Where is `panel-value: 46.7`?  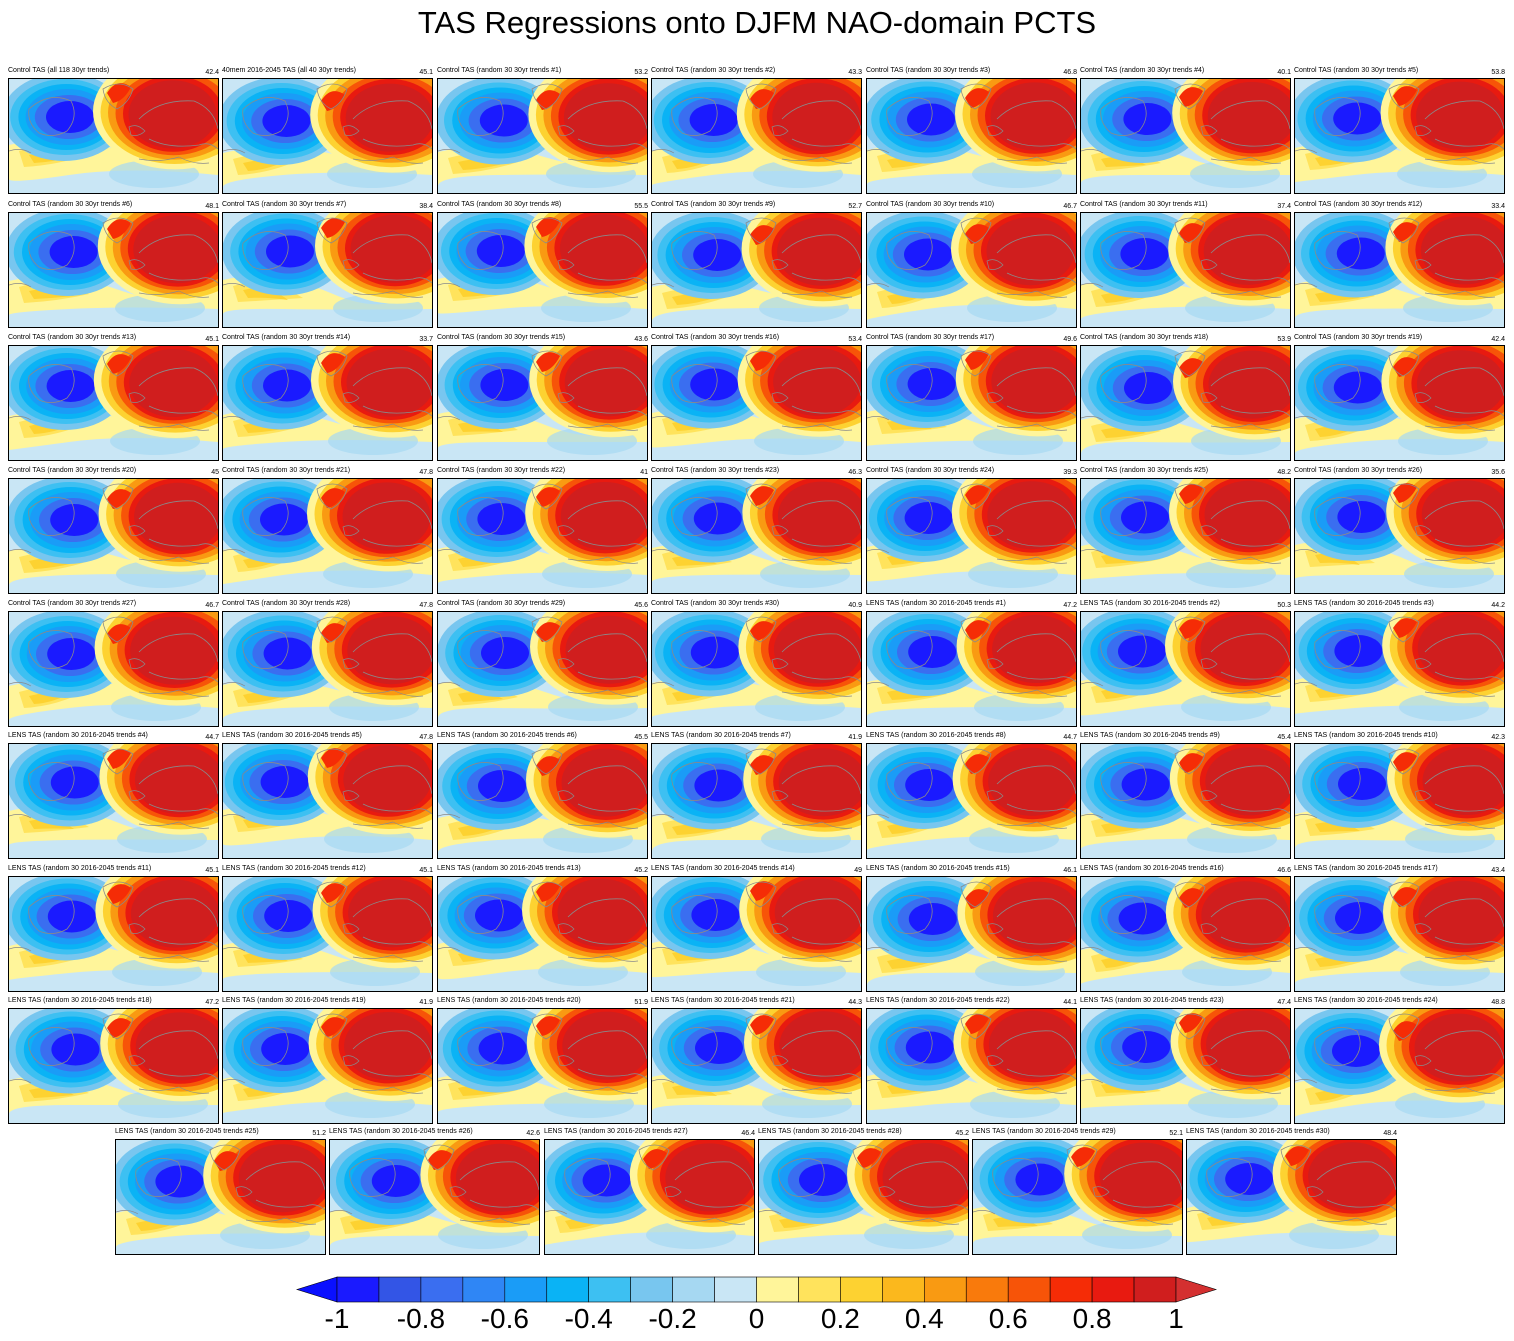 panel-value: 46.7 is located at coordinates (212, 605).